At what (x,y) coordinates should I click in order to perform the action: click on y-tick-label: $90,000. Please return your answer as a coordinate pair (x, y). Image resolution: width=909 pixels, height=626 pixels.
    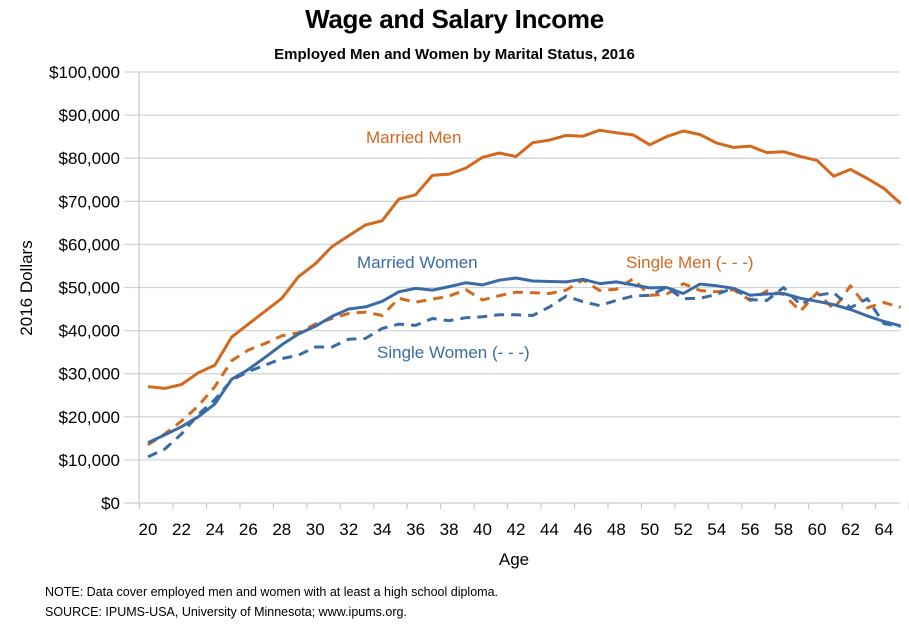
    Looking at the image, I should click on (89, 115).